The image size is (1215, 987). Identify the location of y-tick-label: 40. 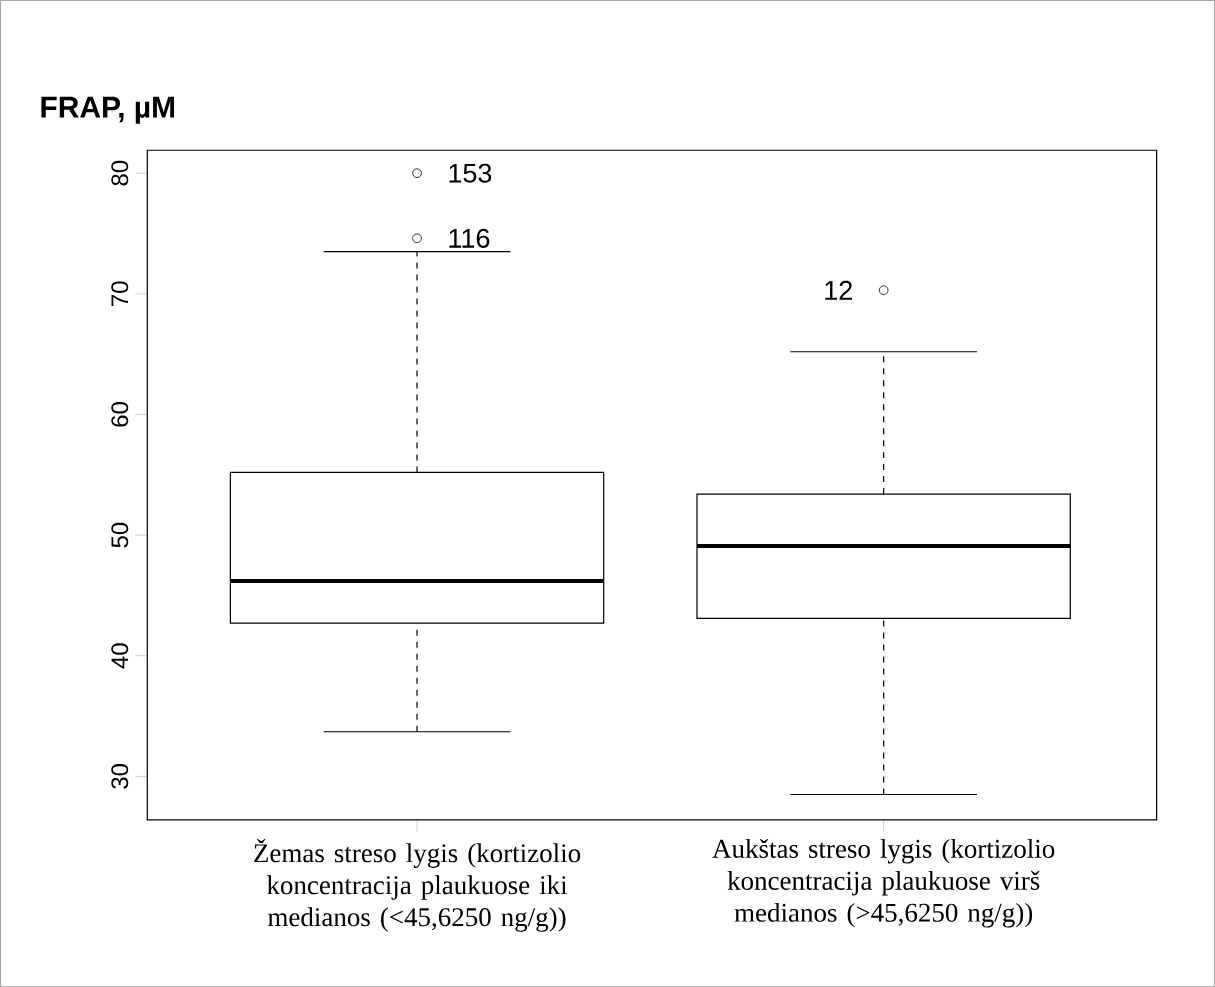
(120, 656).